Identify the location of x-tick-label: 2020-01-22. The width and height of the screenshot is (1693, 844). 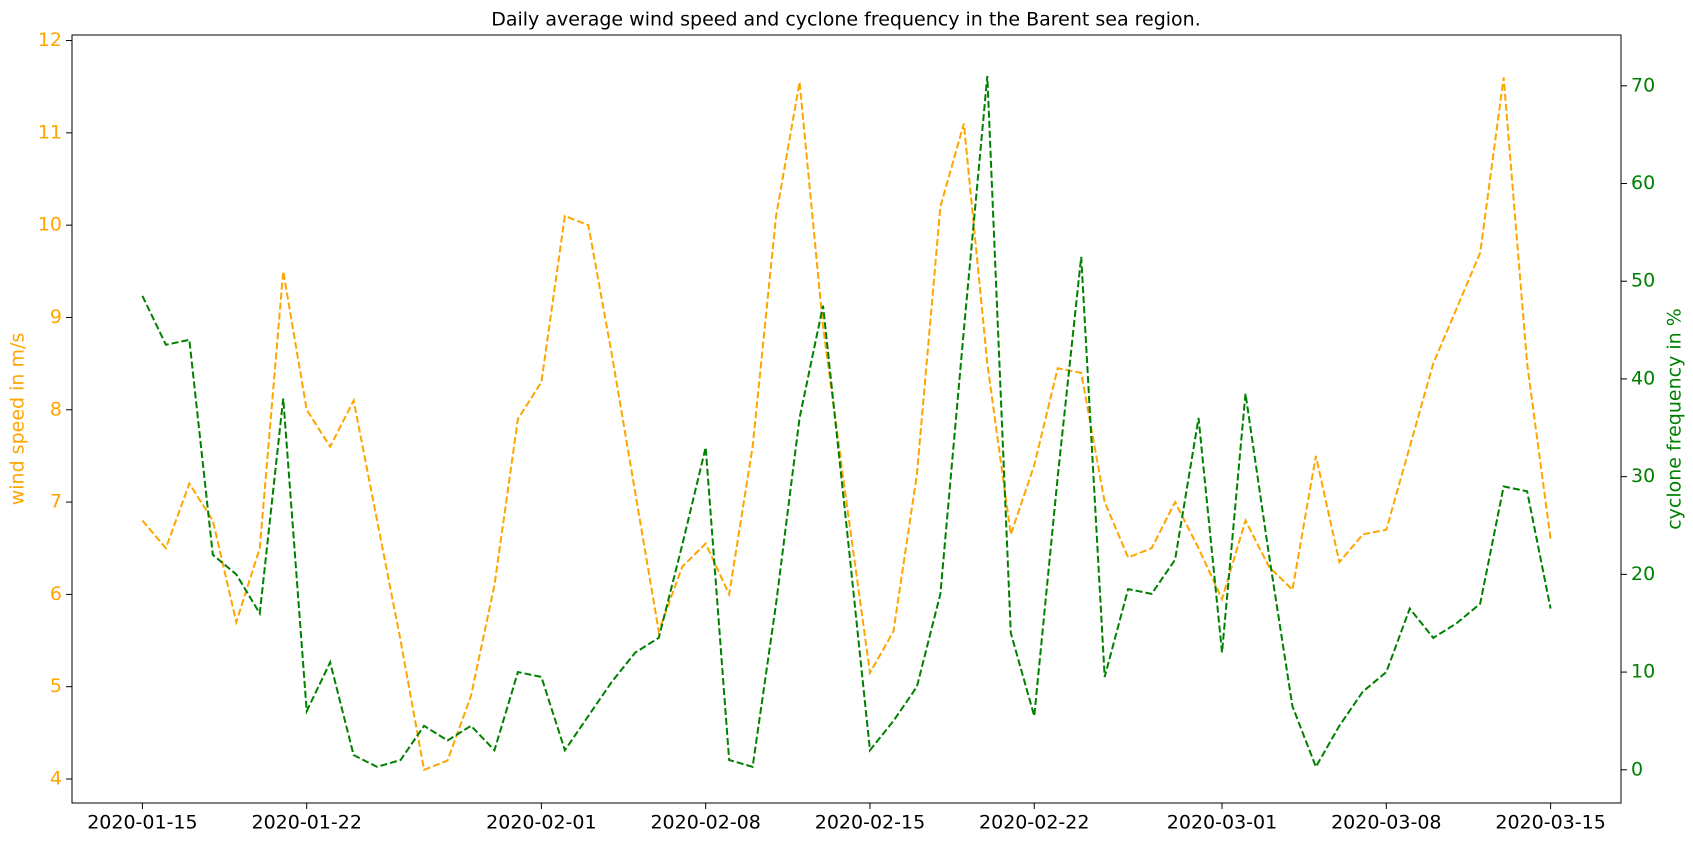
(306, 823).